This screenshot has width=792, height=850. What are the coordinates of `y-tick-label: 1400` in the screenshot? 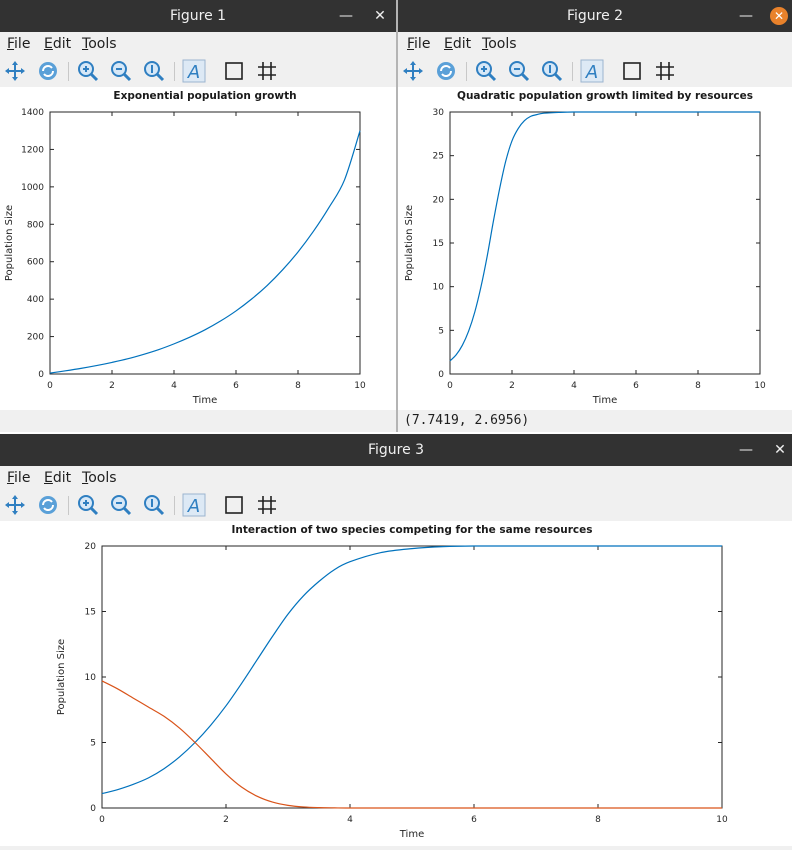 It's located at (32, 113).